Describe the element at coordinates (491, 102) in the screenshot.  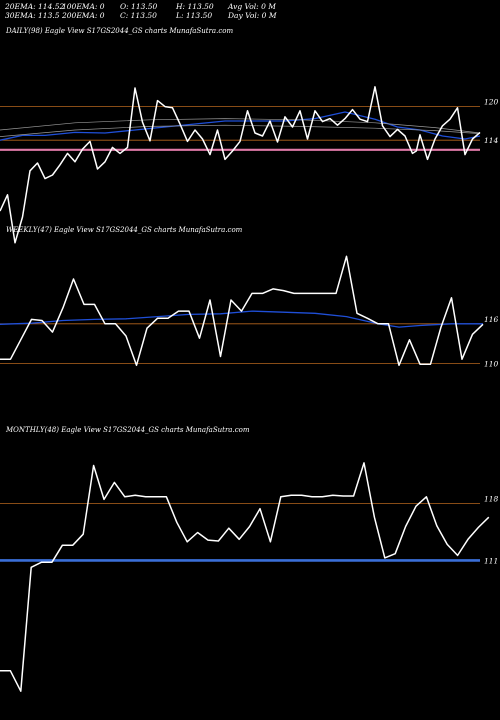
I see `daily-y-tick-label: 120` at that location.